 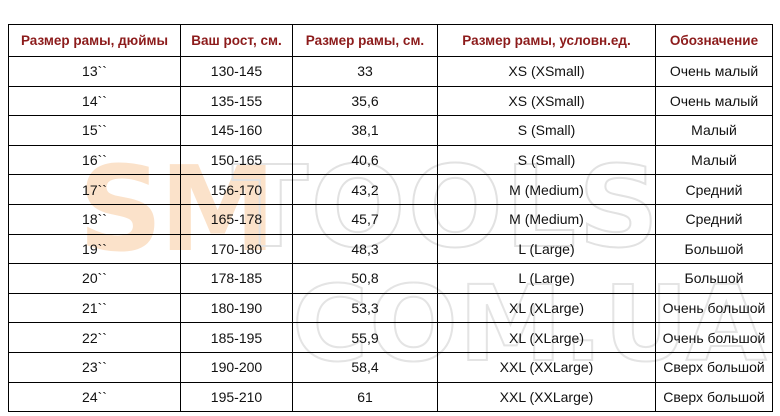 What do you see at coordinates (236, 130) in the screenshot?
I see `cell-your-height-cm: 145-160` at bounding box center [236, 130].